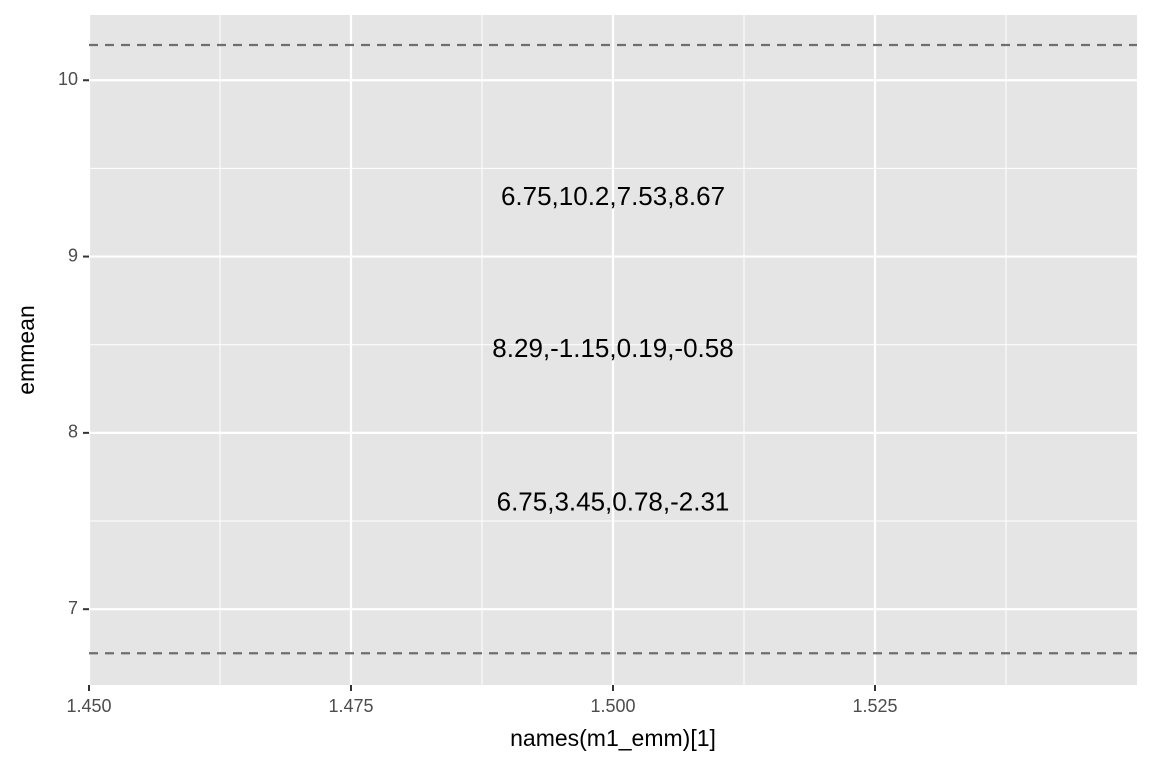  What do you see at coordinates (88, 706) in the screenshot?
I see `x-tick-label: 1.450` at bounding box center [88, 706].